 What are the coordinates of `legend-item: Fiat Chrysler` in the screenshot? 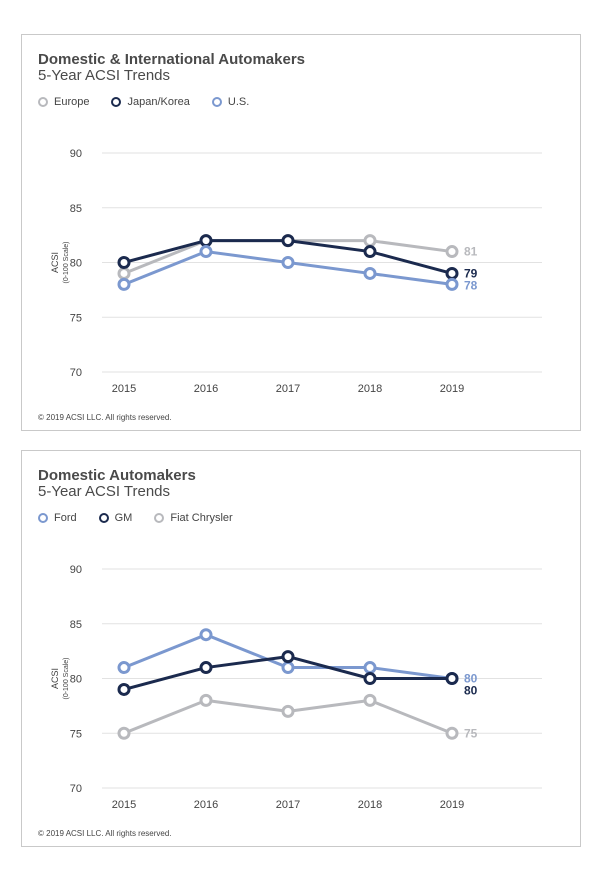 It's located at (193, 518).